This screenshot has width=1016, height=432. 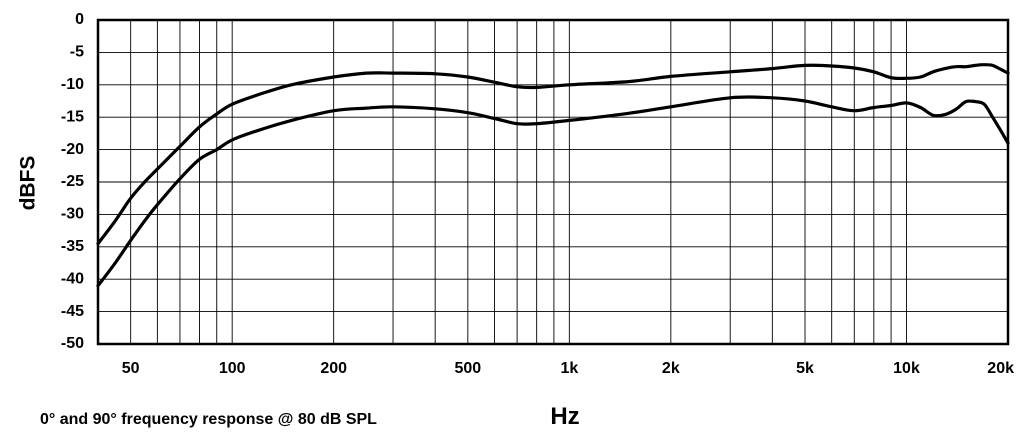 I want to click on x-tick-label: 1k, so click(x=569, y=368).